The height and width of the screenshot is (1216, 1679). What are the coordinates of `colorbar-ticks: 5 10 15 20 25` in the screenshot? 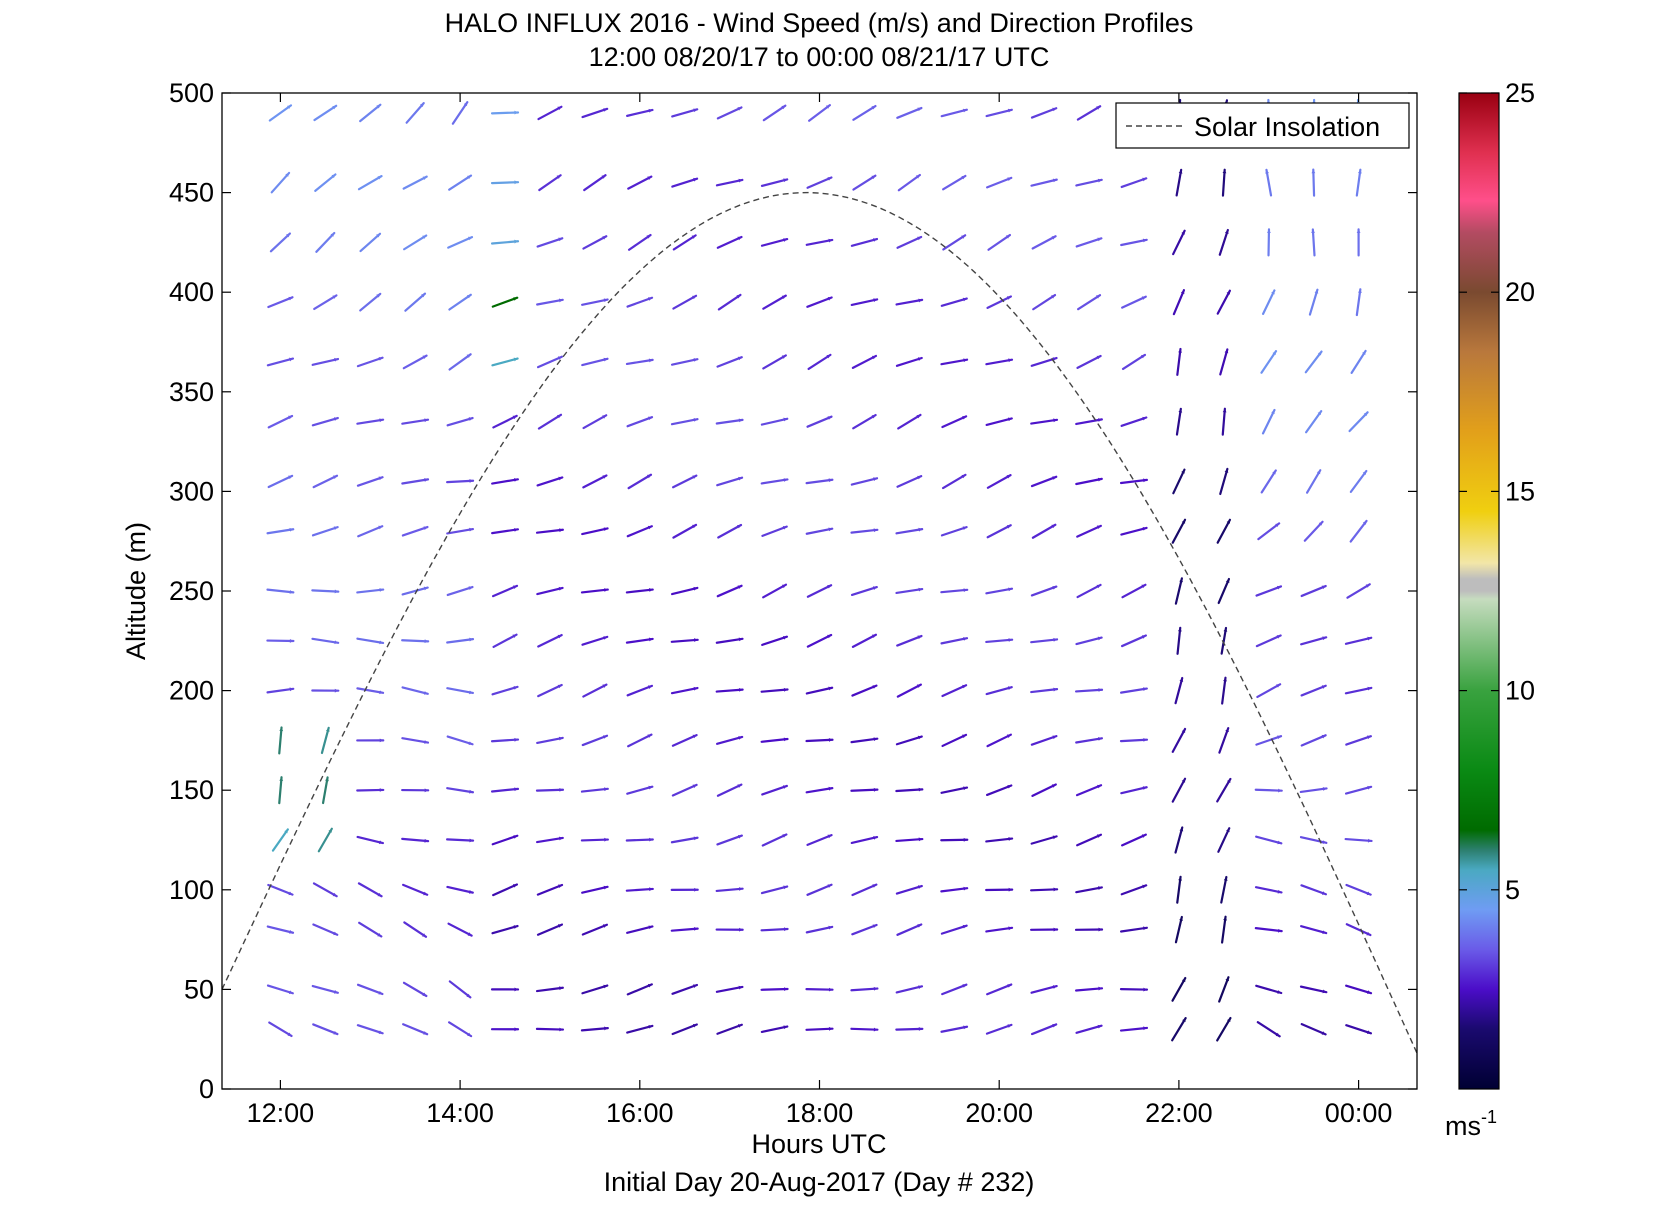 It's located at (1497, 491).